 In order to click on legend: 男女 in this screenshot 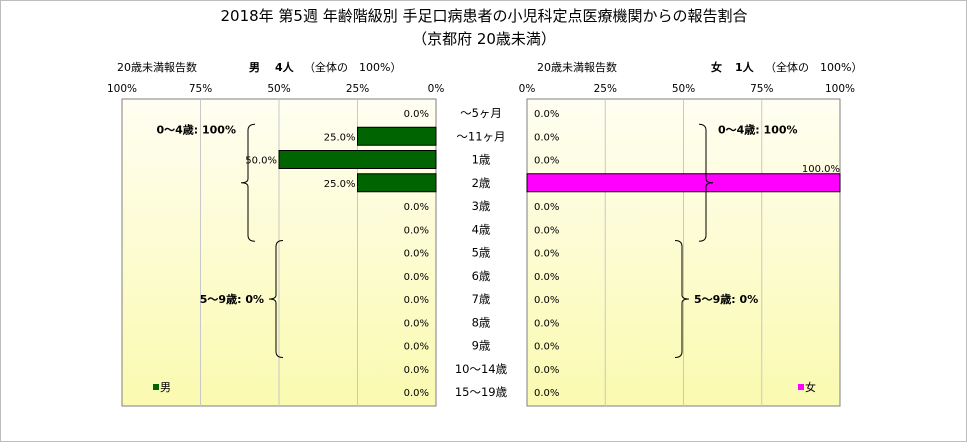, I will do `click(484, 387)`.